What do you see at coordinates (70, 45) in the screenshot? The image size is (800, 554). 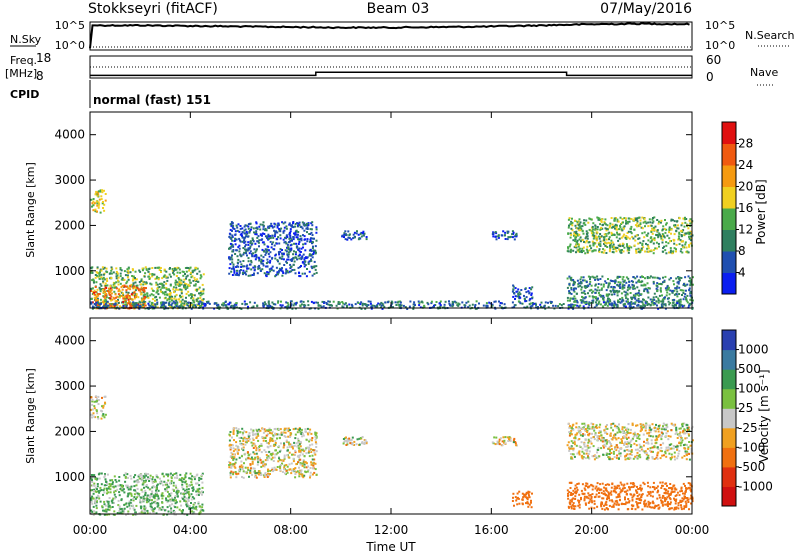 I see `nsky-bottom-tick: 10^0` at bounding box center [70, 45].